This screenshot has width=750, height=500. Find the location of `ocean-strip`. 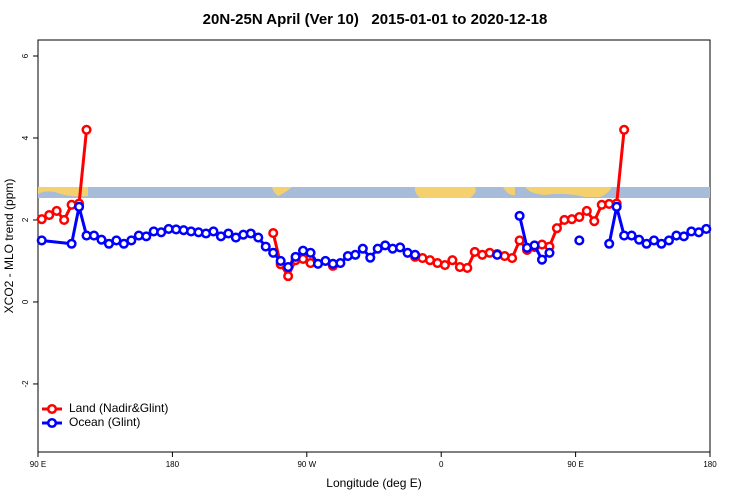

ocean-strip is located at coordinates (374, 192).